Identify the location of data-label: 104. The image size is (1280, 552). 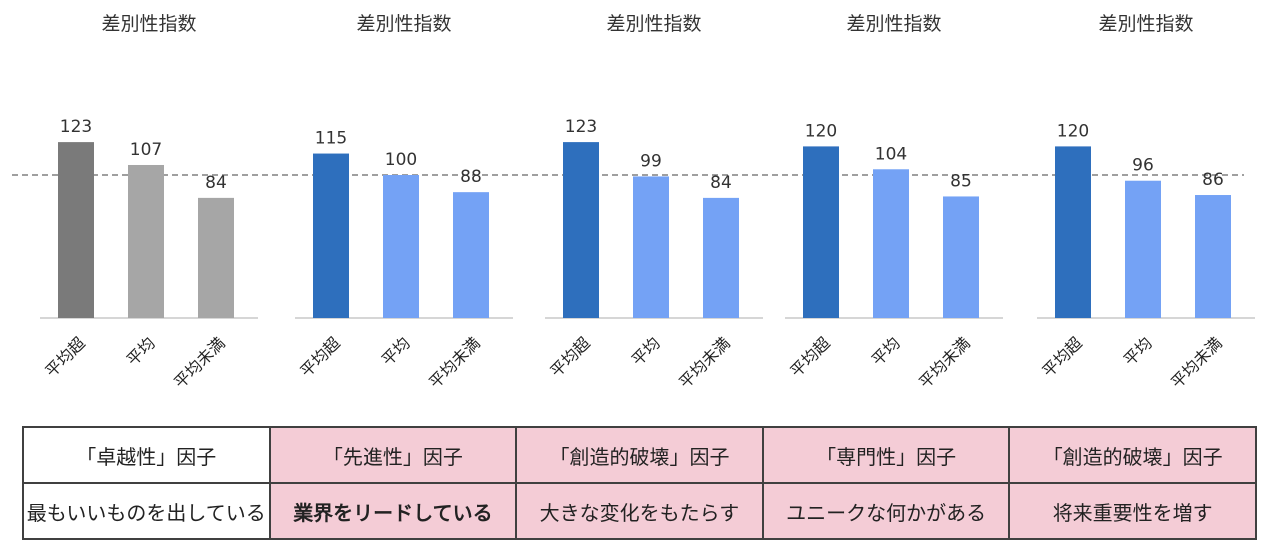
(891, 154).